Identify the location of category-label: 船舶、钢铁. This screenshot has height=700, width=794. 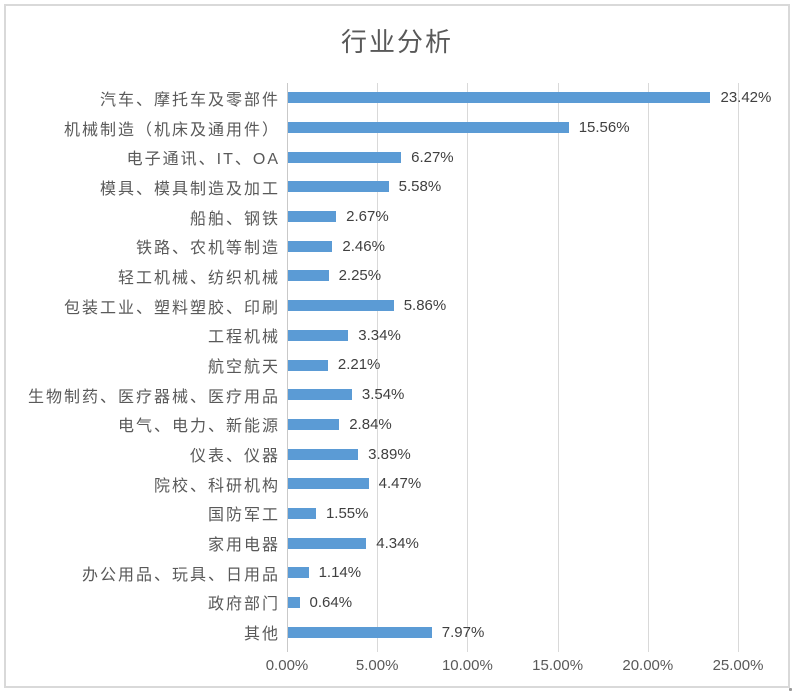
(234, 219).